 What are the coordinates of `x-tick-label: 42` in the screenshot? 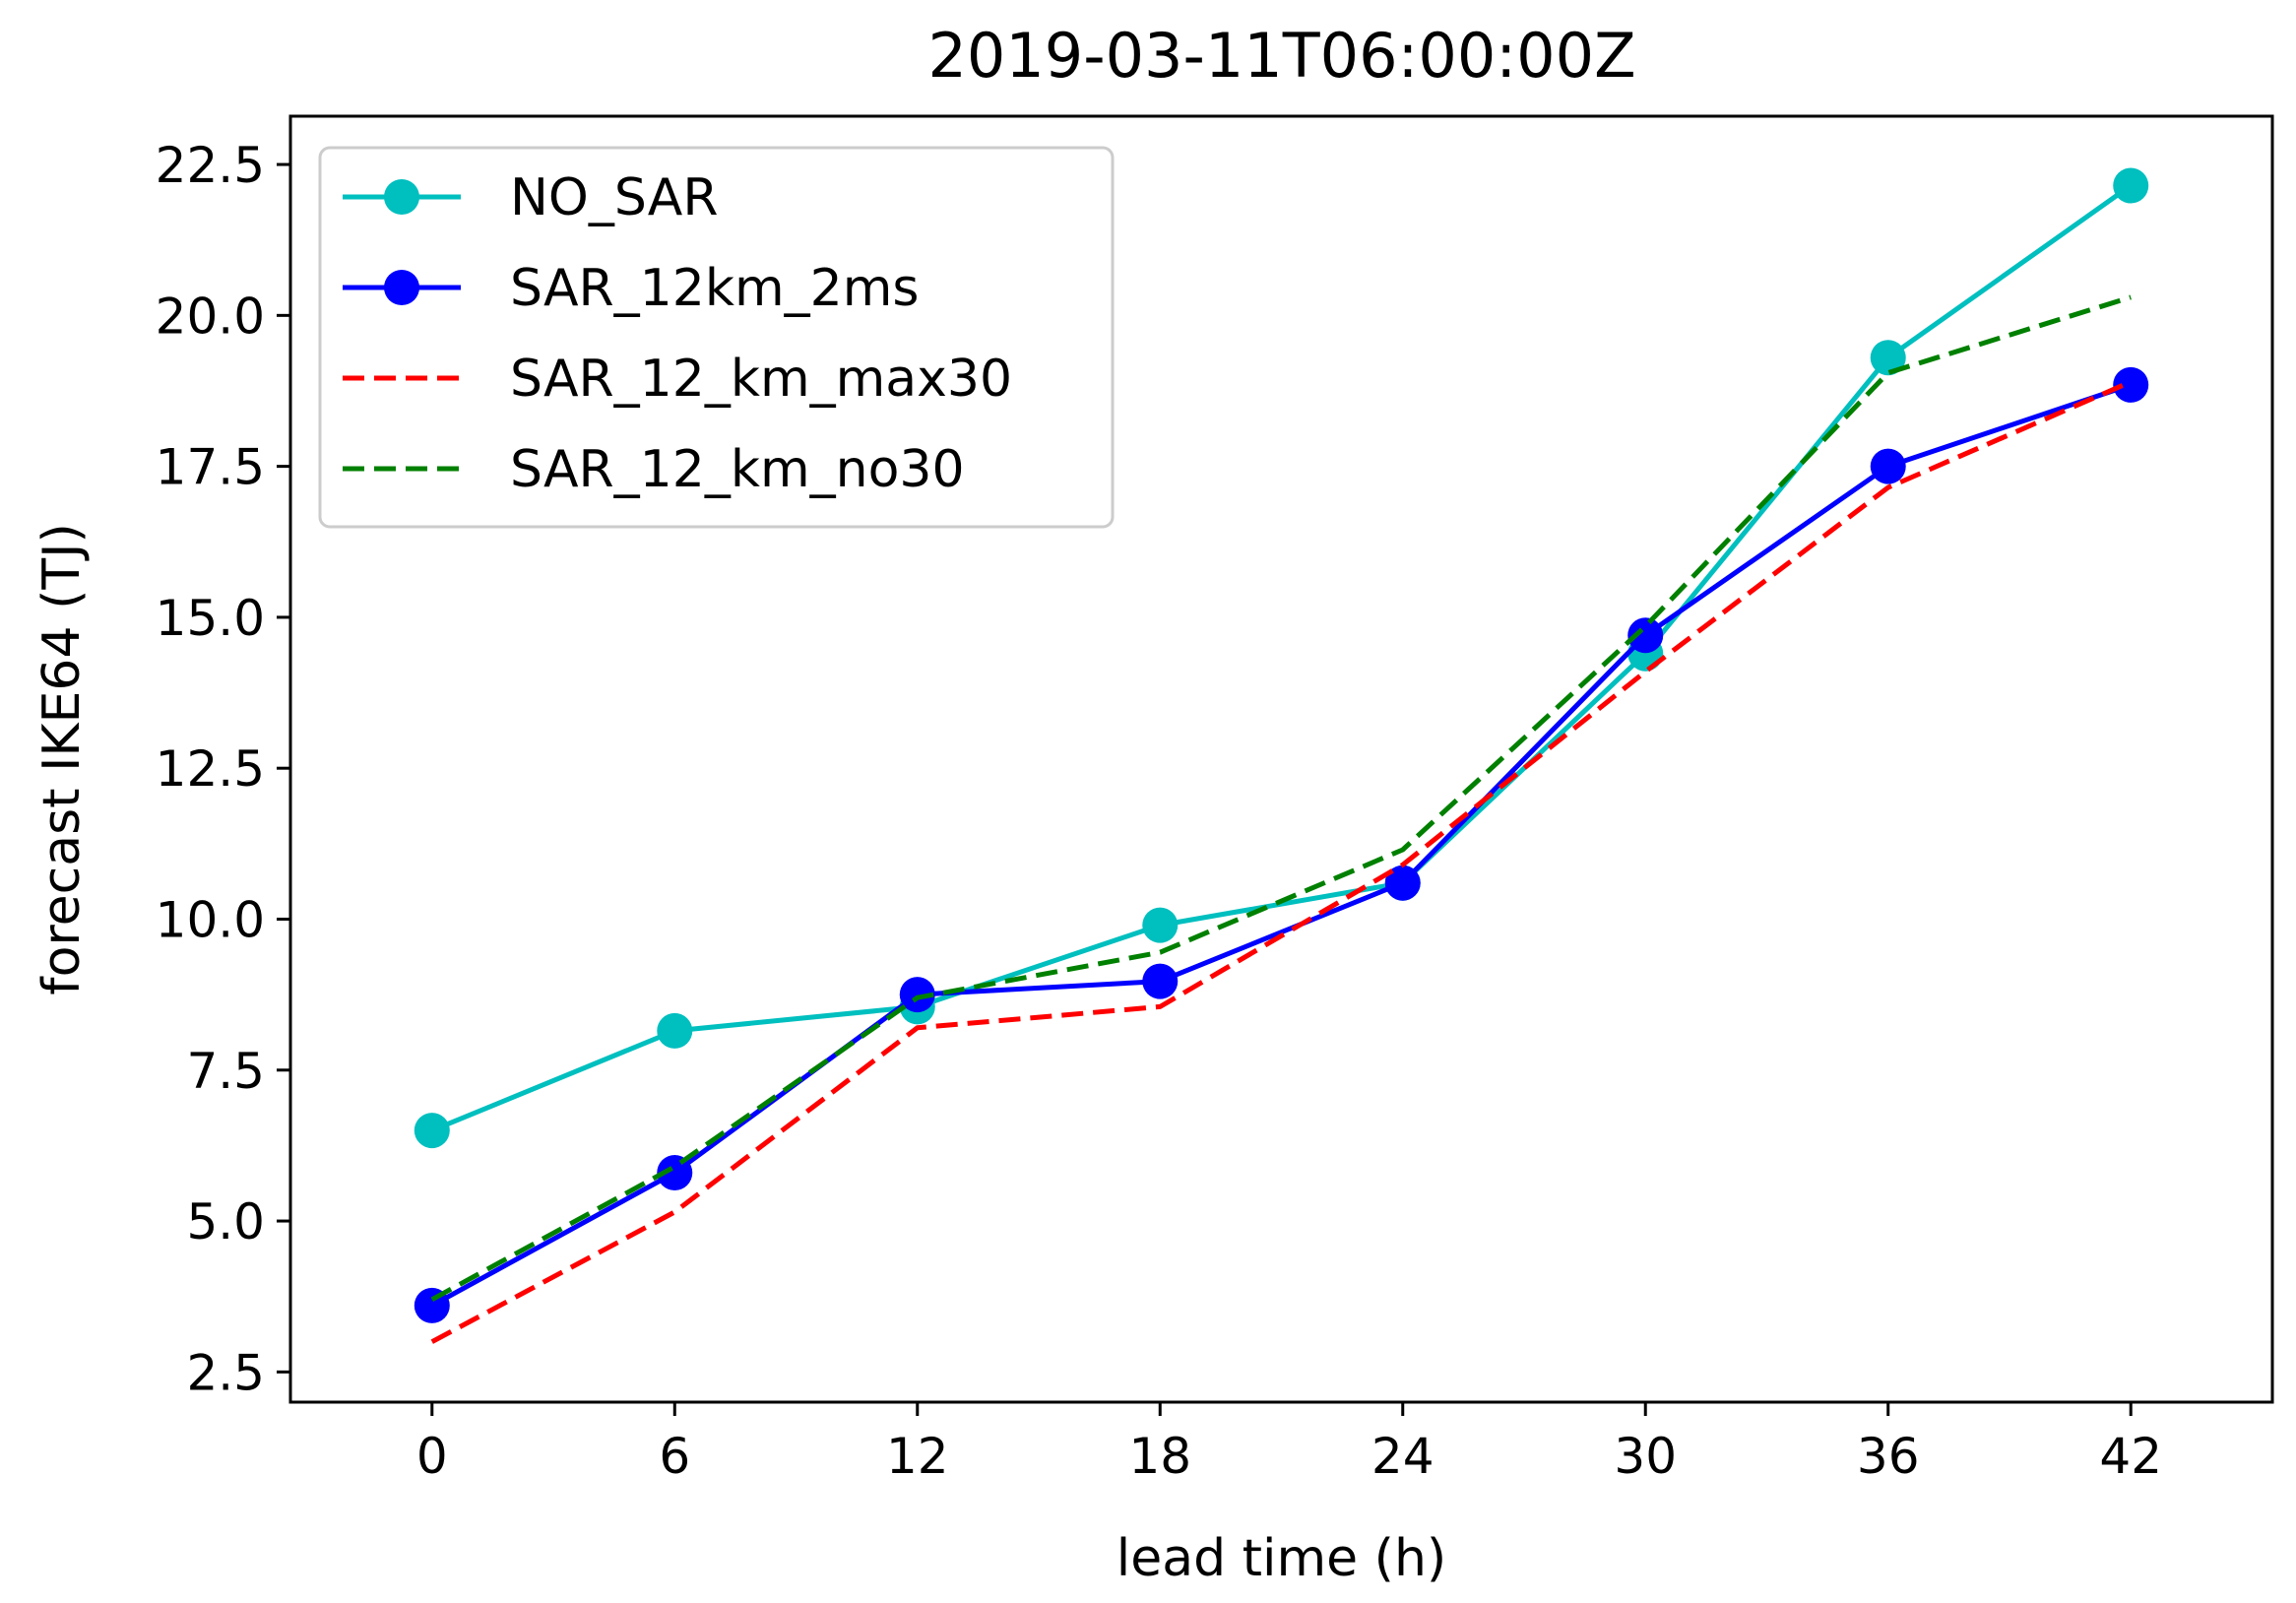 It's located at (2130, 1456).